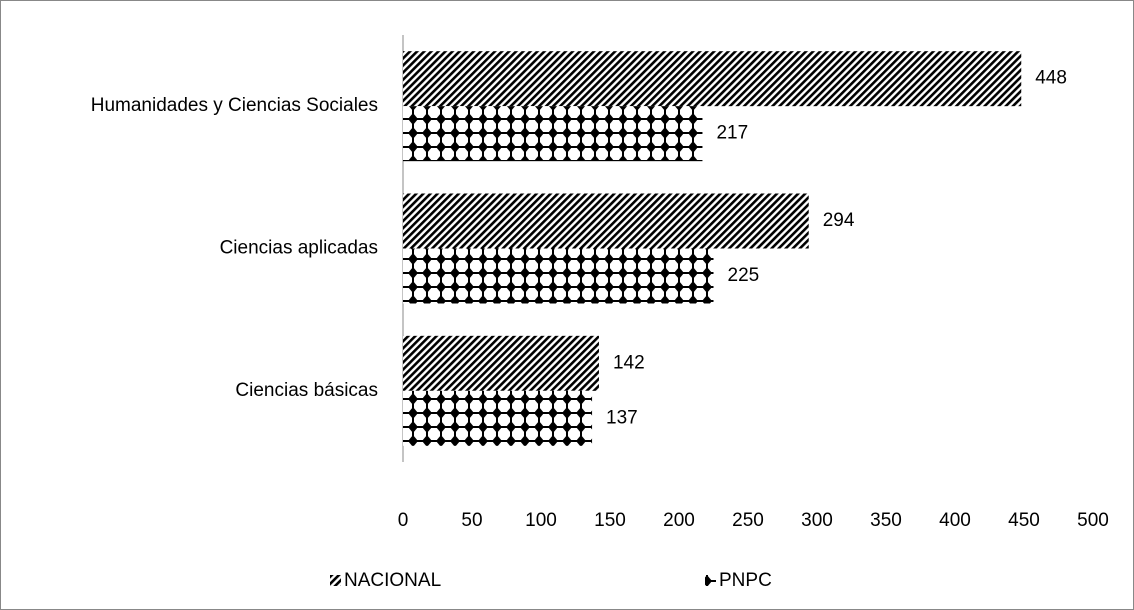 The height and width of the screenshot is (610, 1134). What do you see at coordinates (886, 520) in the screenshot?
I see `x-tick-label: 350` at bounding box center [886, 520].